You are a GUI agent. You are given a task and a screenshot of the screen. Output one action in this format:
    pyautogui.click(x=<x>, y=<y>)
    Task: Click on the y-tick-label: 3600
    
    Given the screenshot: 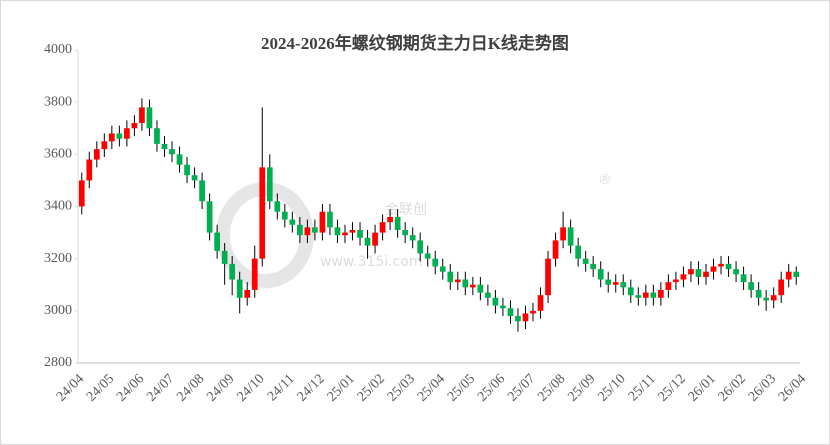 What is the action you would take?
    pyautogui.click(x=58, y=154)
    